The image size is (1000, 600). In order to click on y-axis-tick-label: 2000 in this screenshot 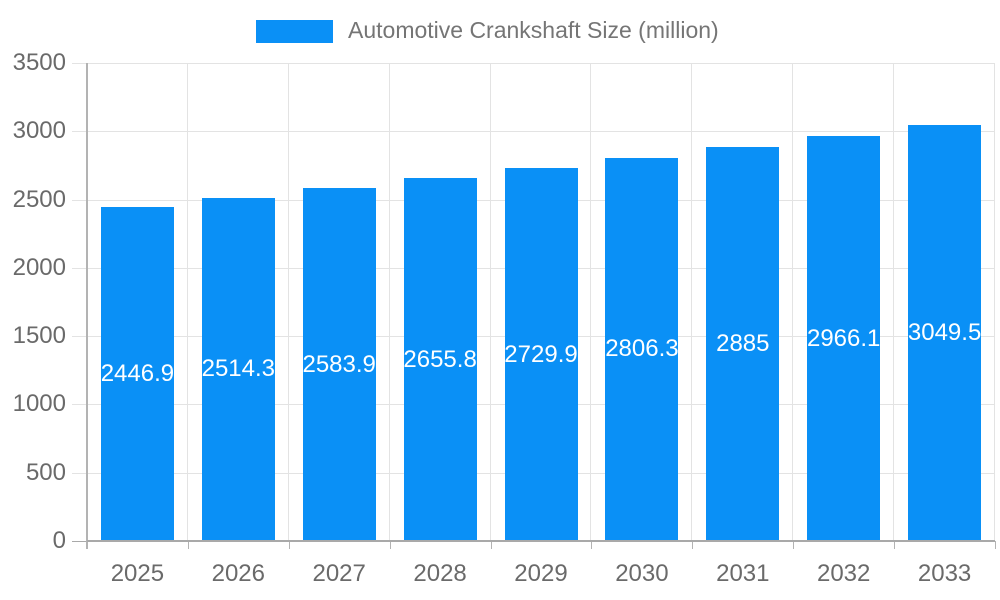, I will do `click(39, 267)`.